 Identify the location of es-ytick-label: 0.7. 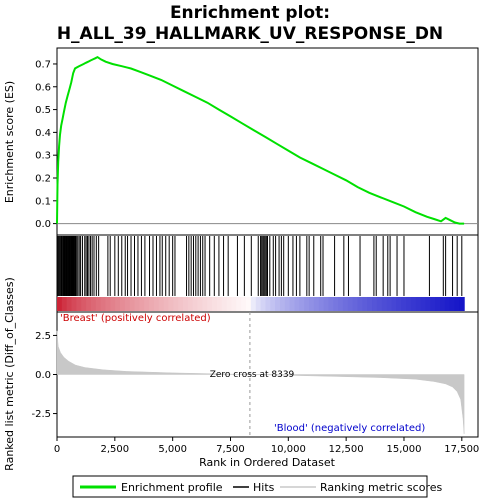
(43, 64).